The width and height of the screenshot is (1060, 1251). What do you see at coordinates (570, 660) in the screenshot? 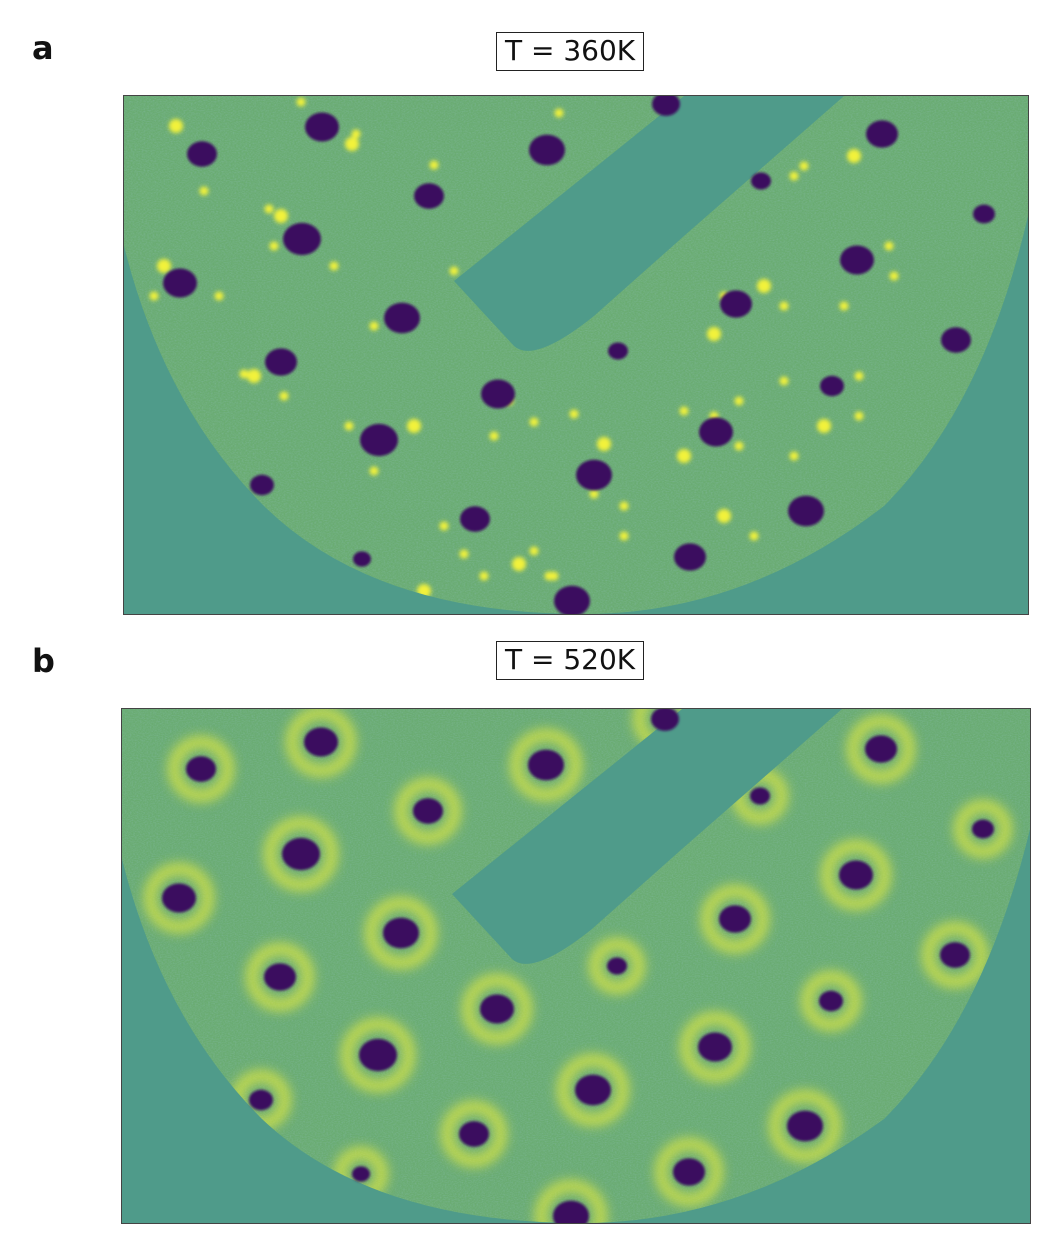
I see `panel-b-temperature-label: T = 520K` at bounding box center [570, 660].